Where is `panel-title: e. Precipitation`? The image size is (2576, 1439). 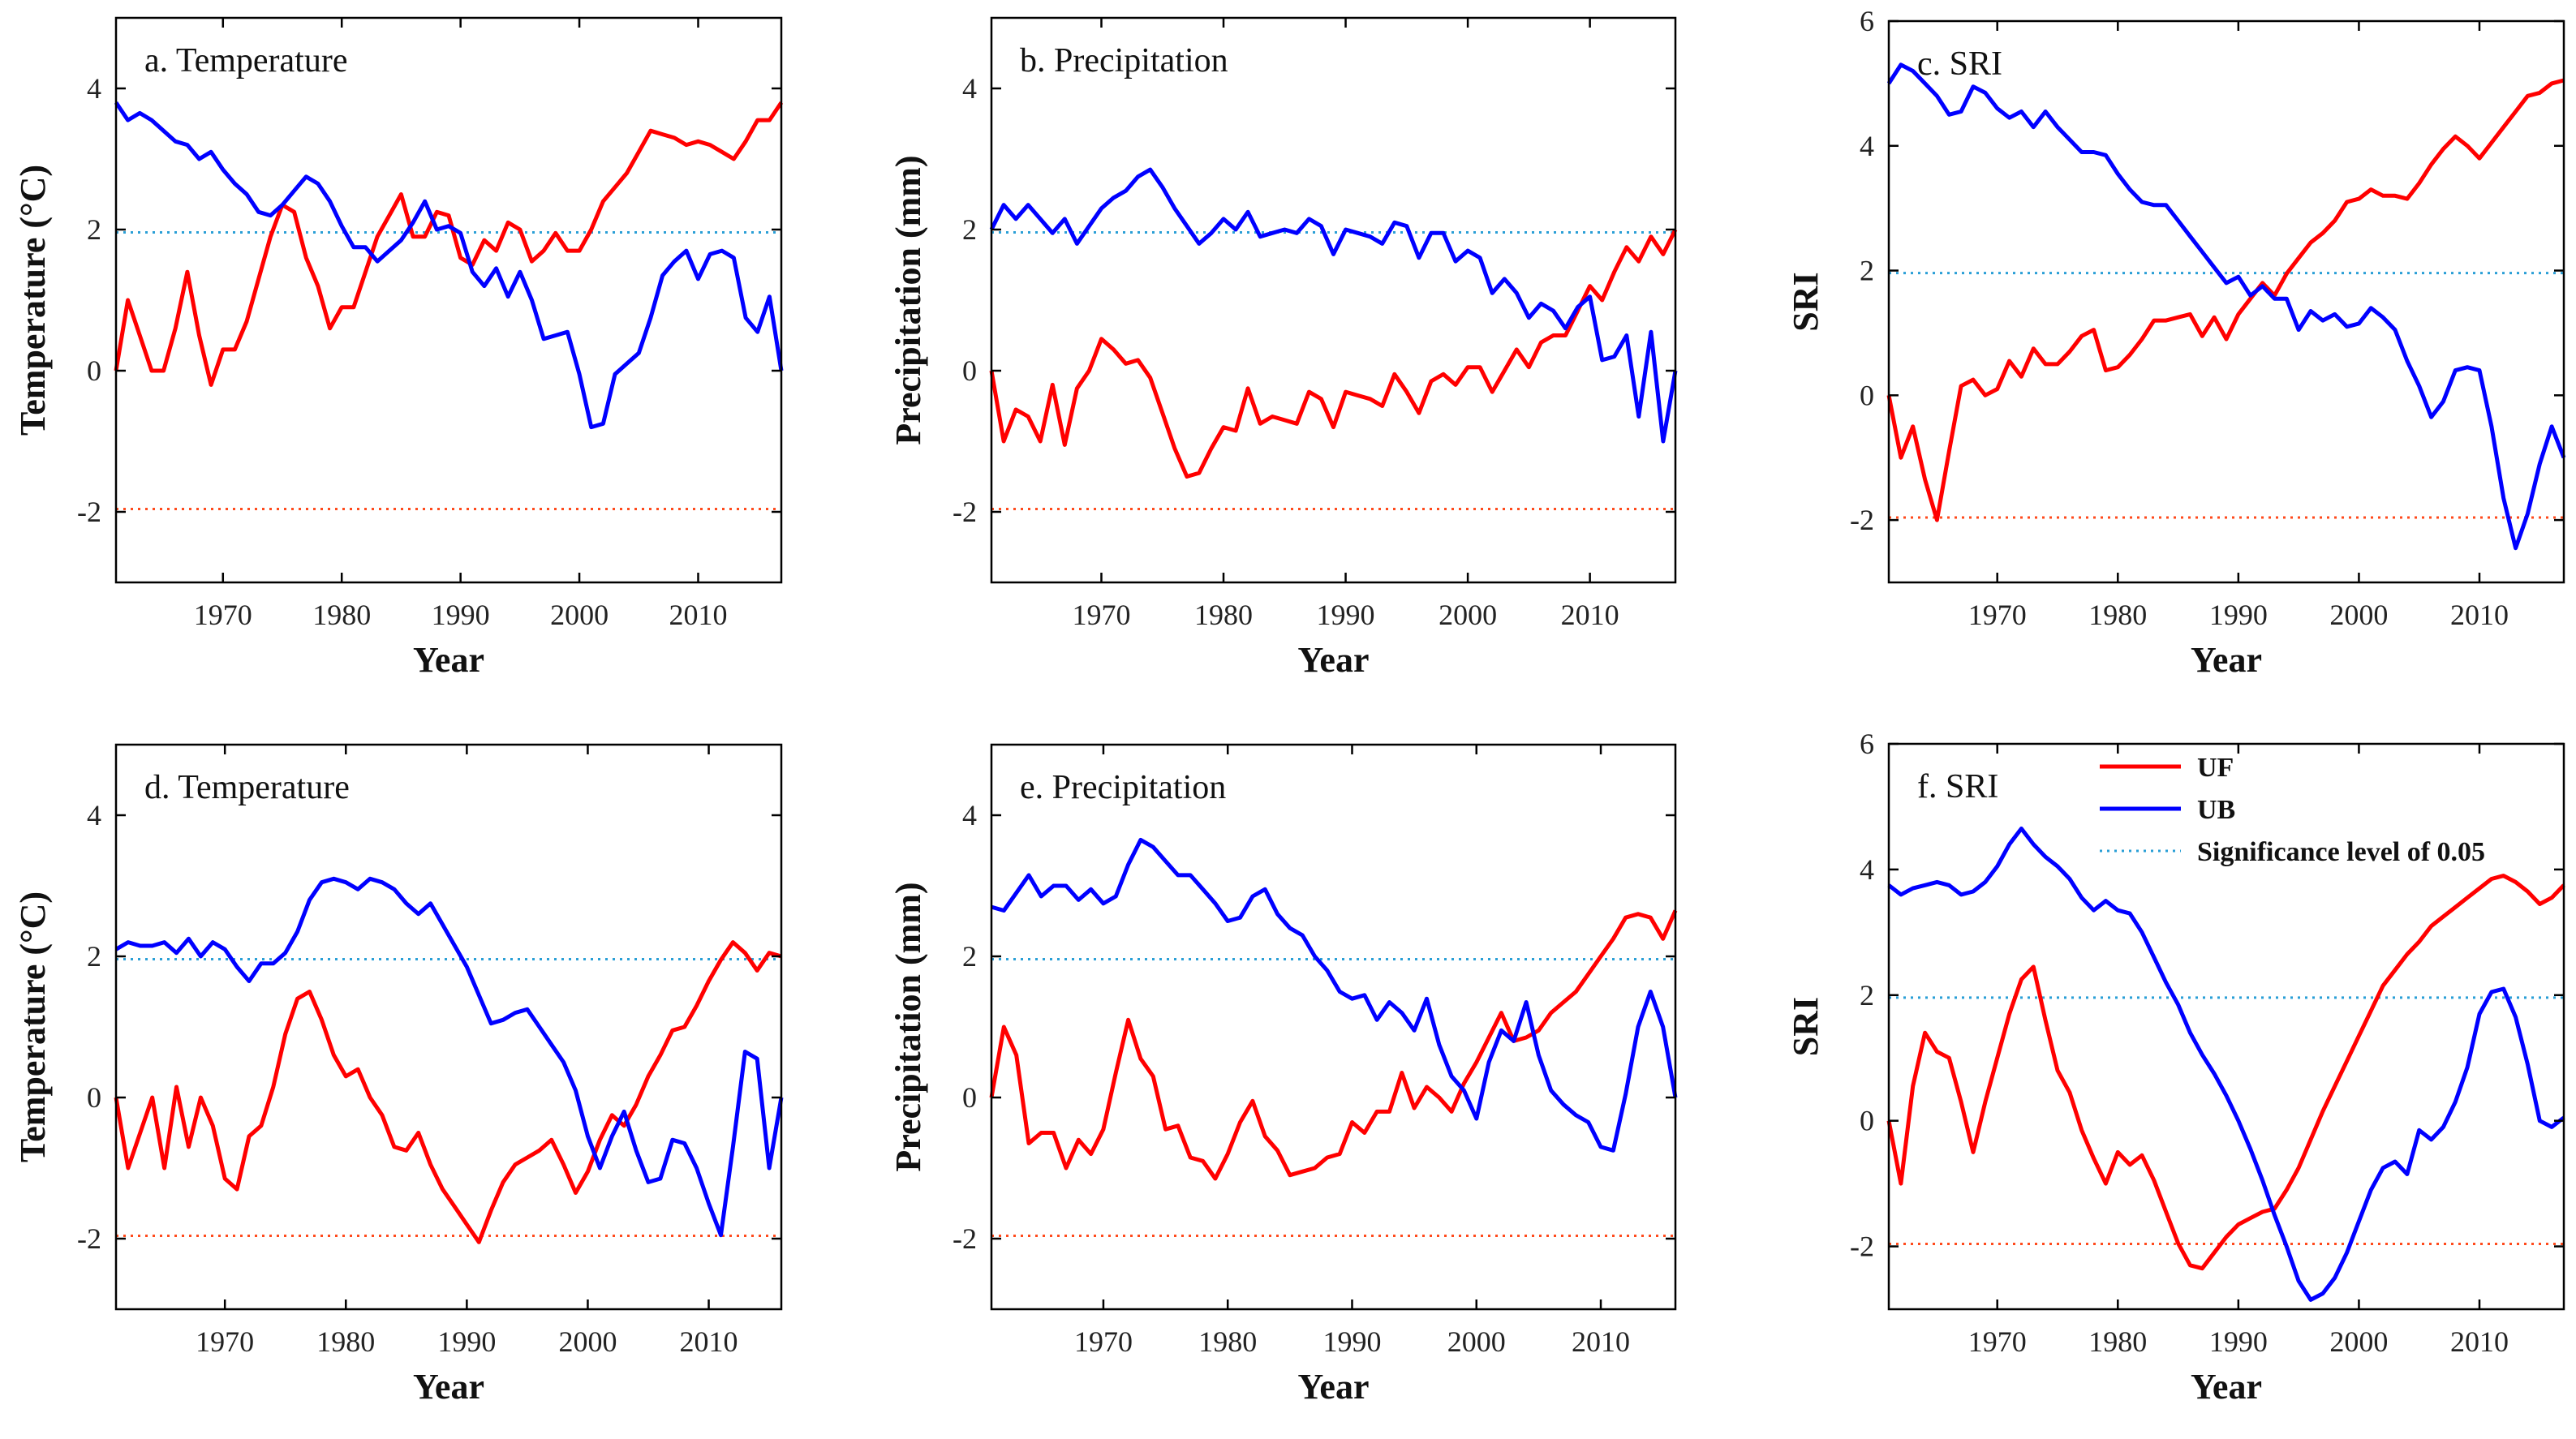 panel-title: e. Precipitation is located at coordinates (1123, 787).